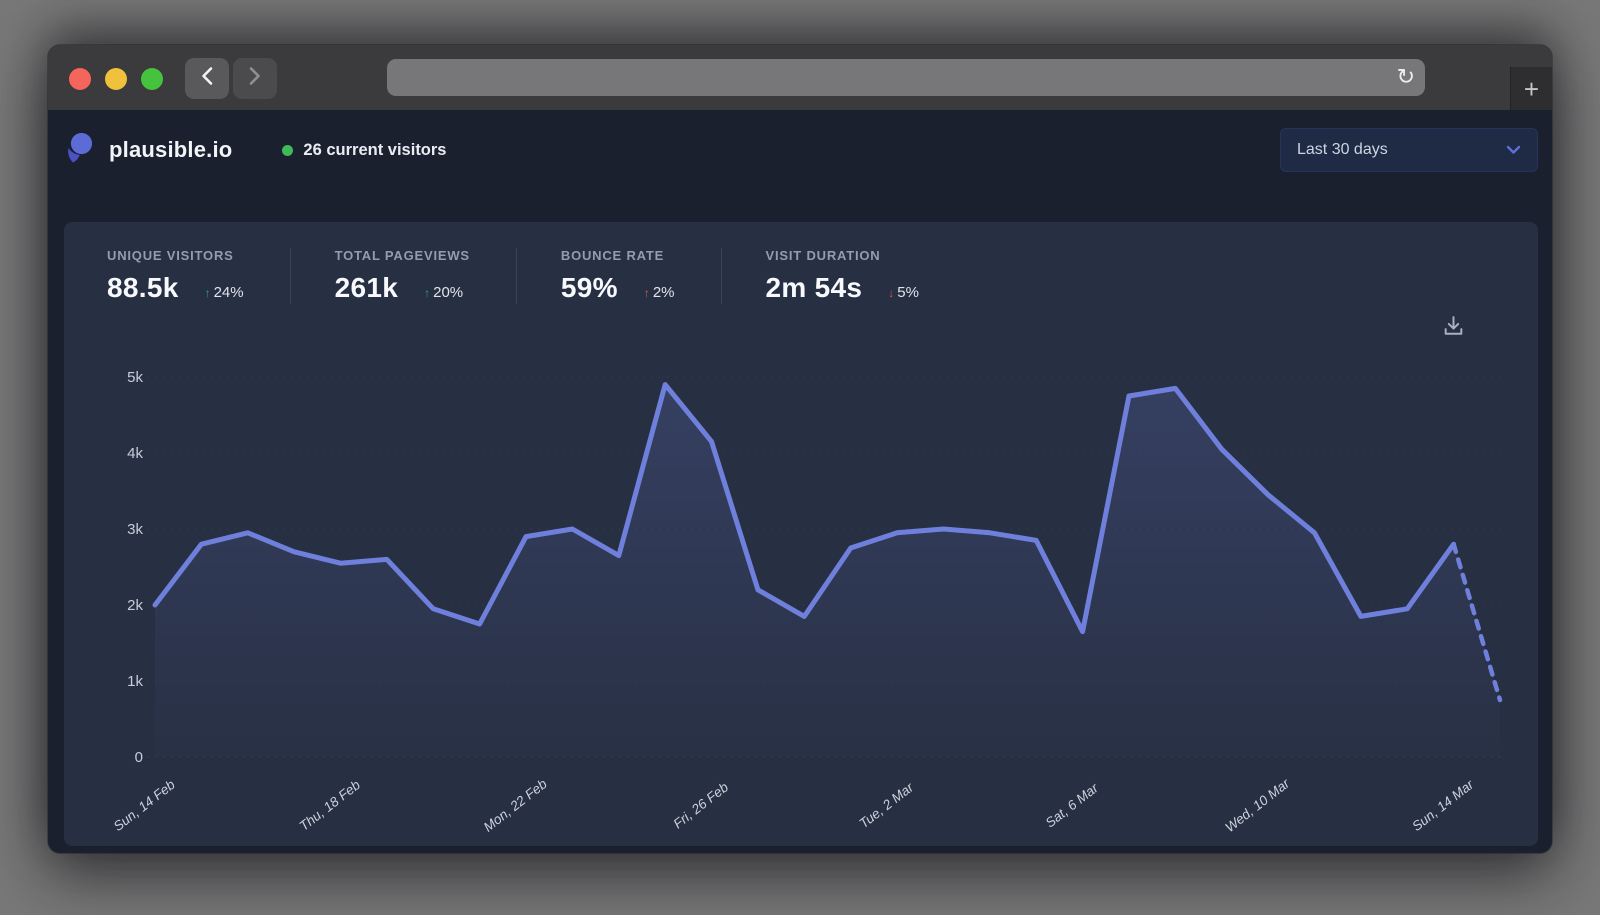 This screenshot has width=1600, height=915. I want to click on new-tab-button: +, so click(1531, 88).